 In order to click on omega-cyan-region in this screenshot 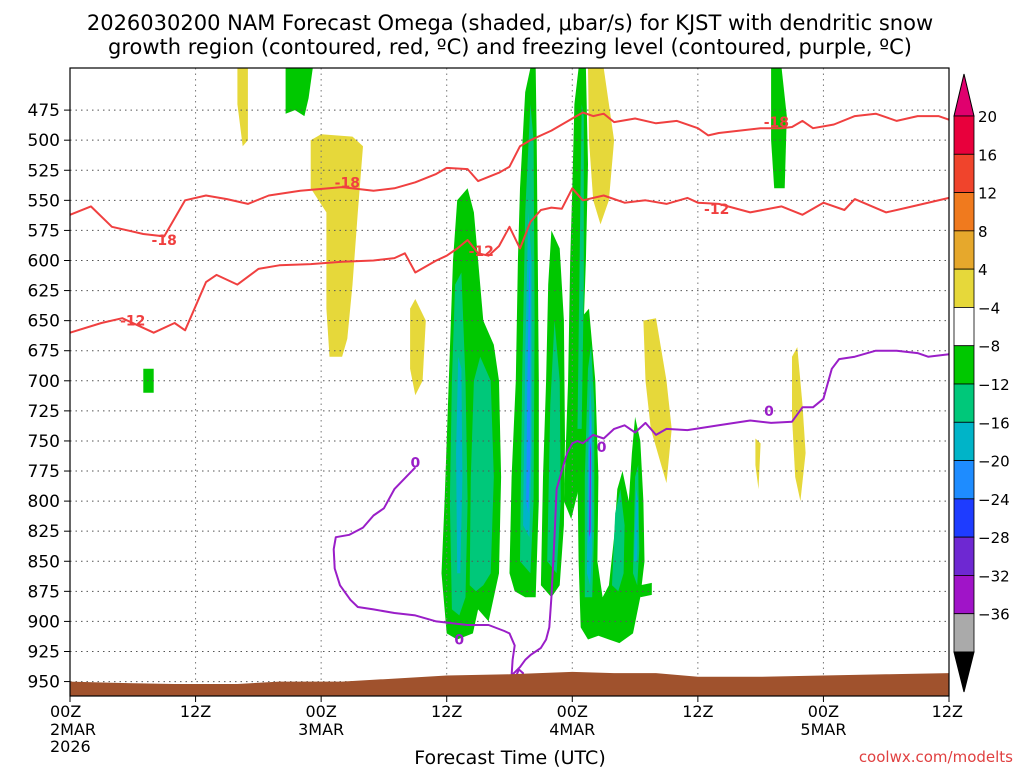, I will do `click(636, 525)`.